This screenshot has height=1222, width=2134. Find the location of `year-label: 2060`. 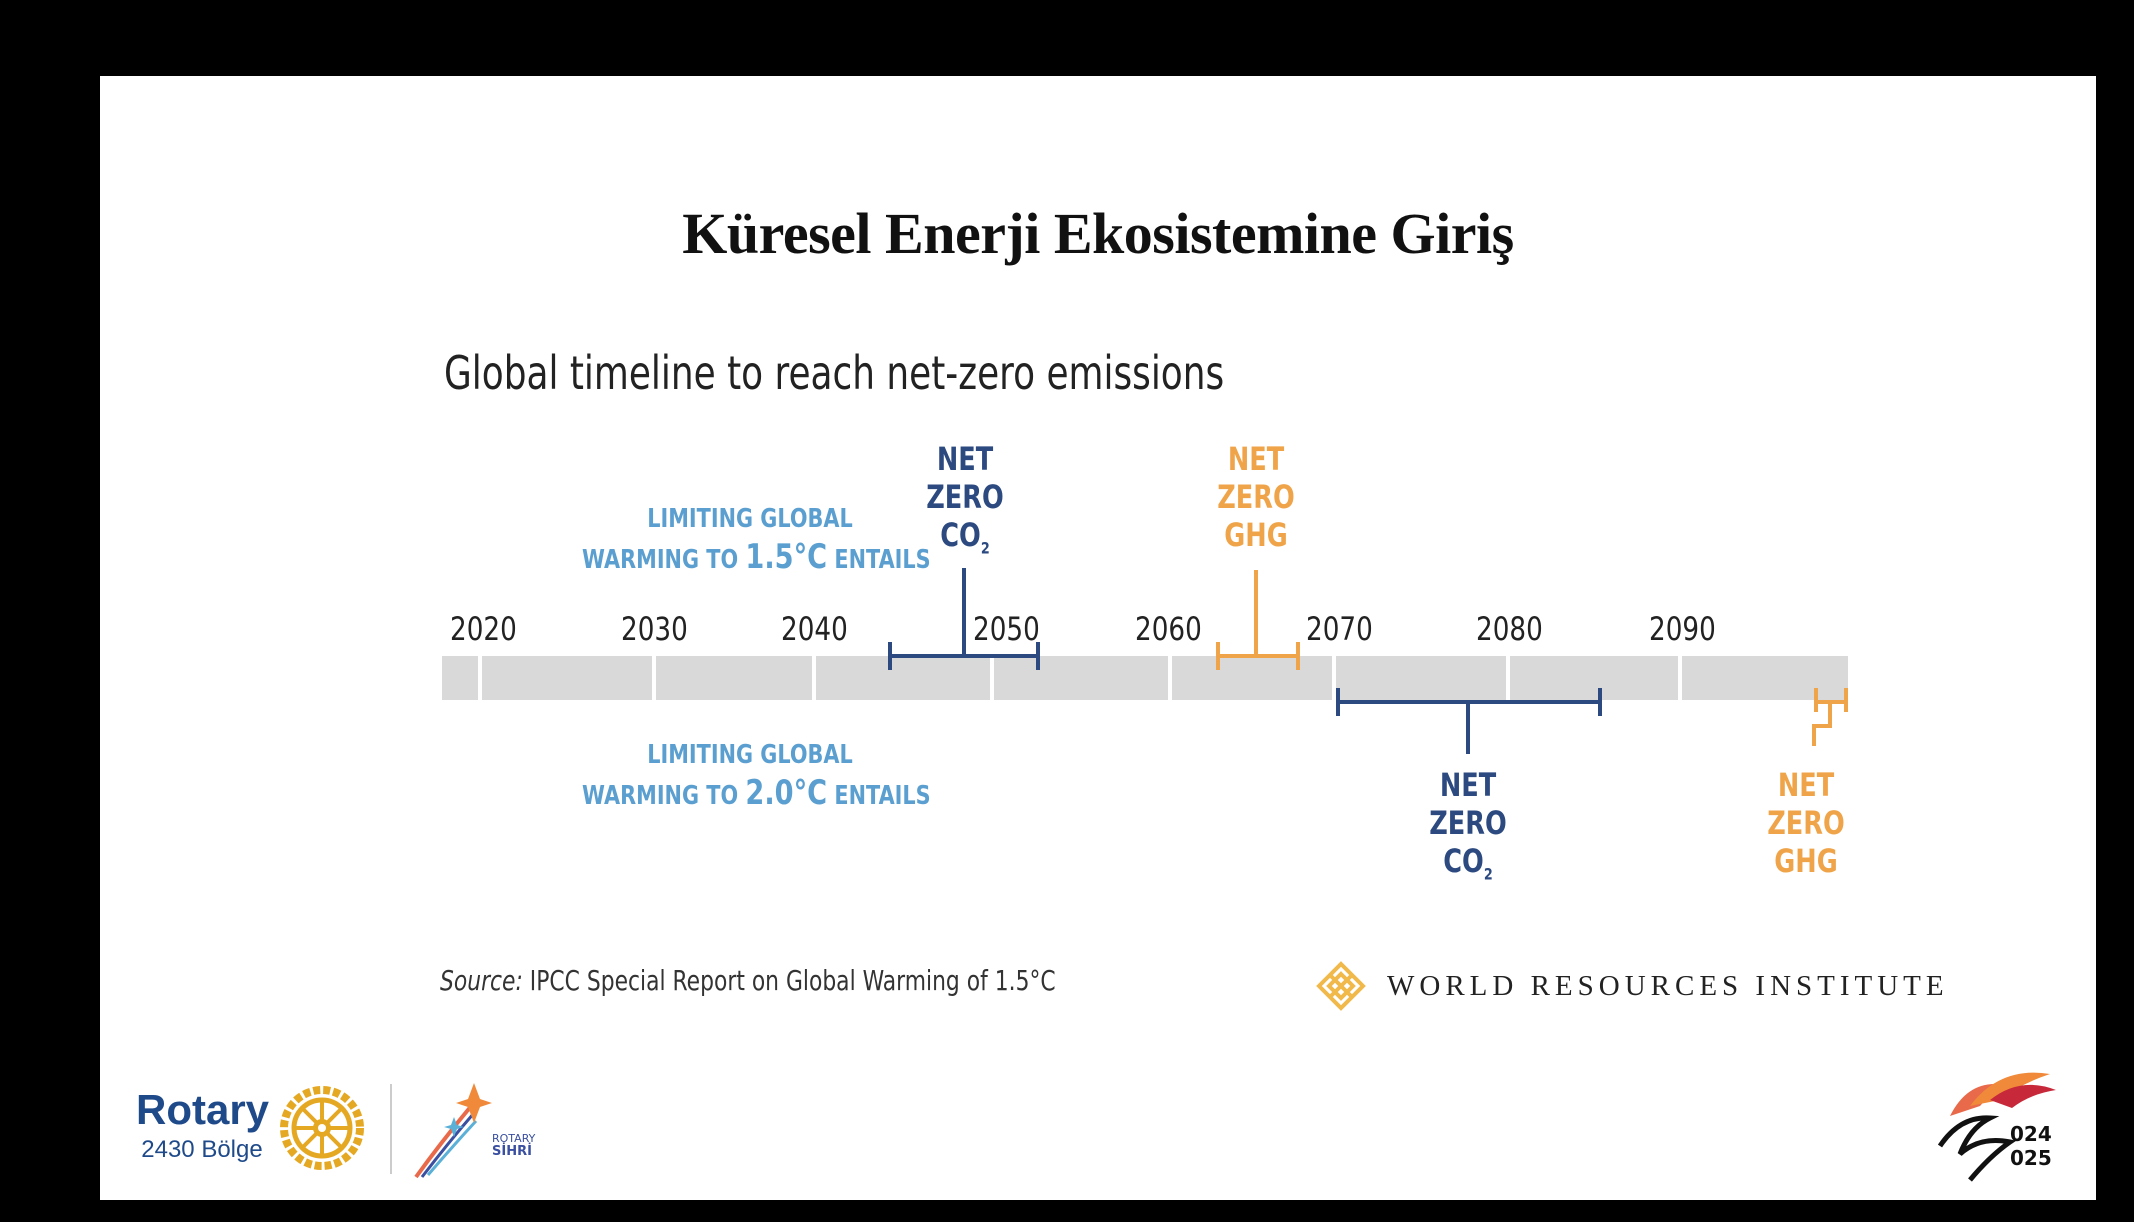

year-label: 2060 is located at coordinates (1168, 629).